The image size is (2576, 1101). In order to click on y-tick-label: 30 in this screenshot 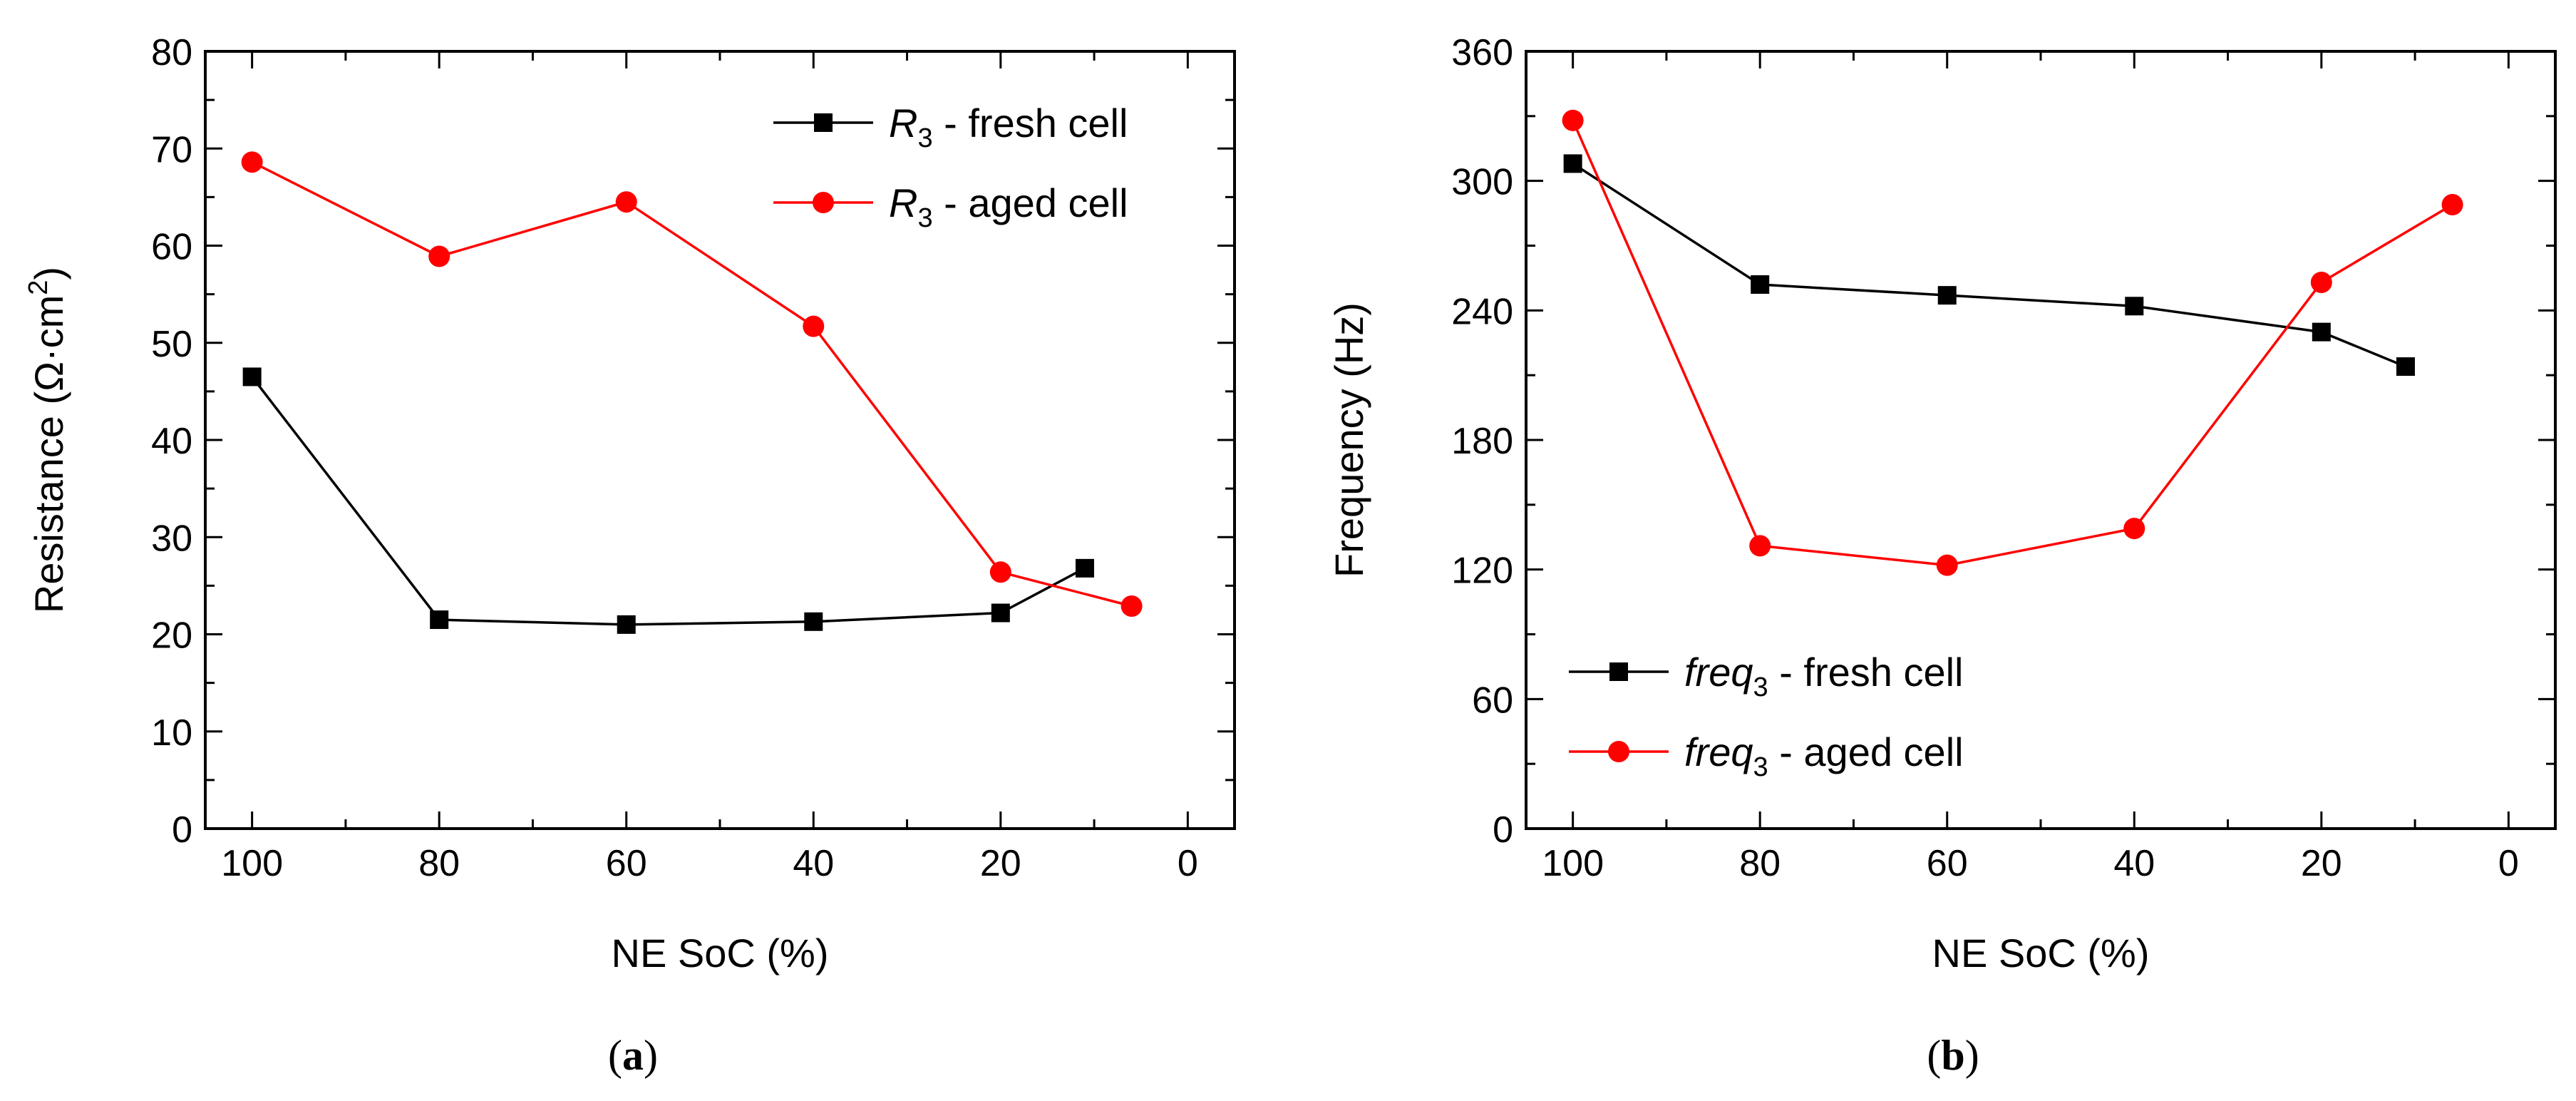, I will do `click(171, 538)`.